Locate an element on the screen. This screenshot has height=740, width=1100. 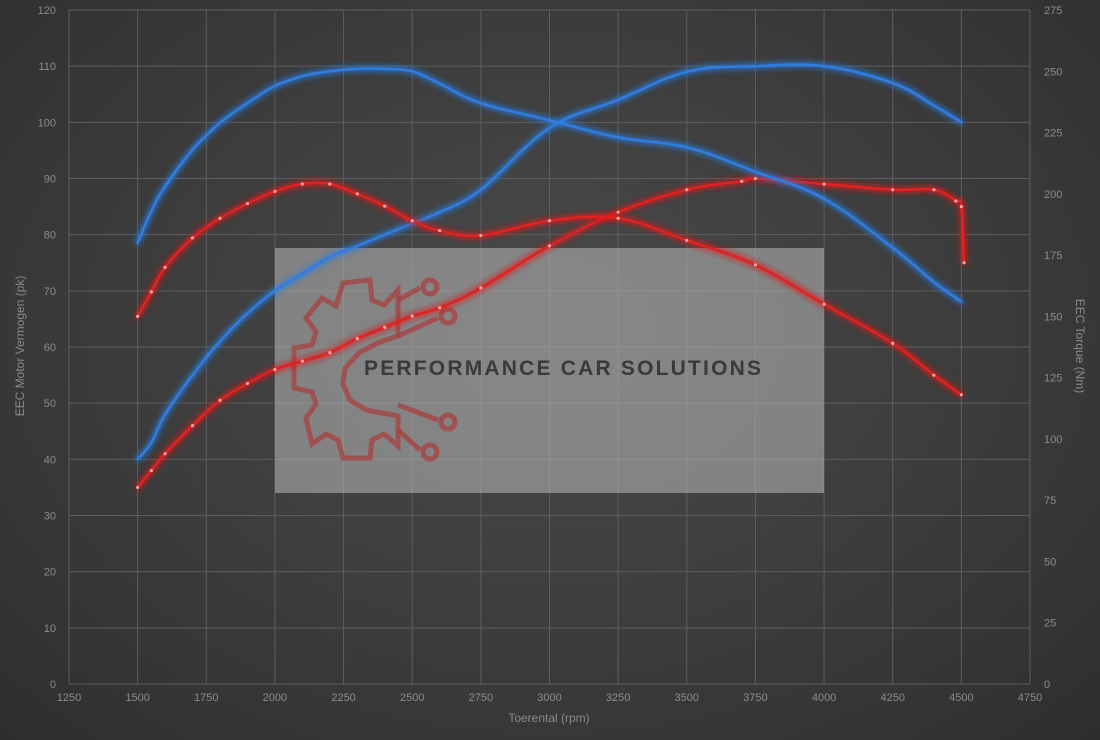
left-axis-ticks: 0 10 20 30 40 50 60 70 80 90 100 110 120 is located at coordinates (47, 348).